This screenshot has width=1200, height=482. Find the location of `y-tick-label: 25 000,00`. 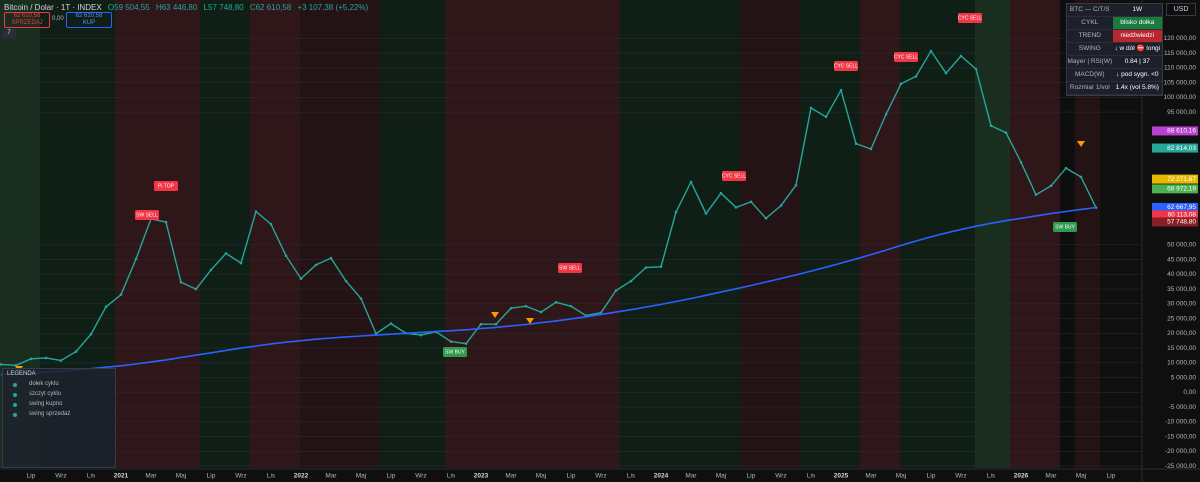

y-tick-label: 25 000,00 is located at coordinates (1181, 318).